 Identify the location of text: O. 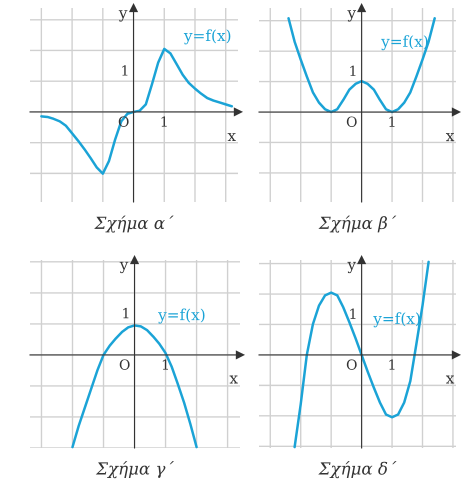
(351, 121).